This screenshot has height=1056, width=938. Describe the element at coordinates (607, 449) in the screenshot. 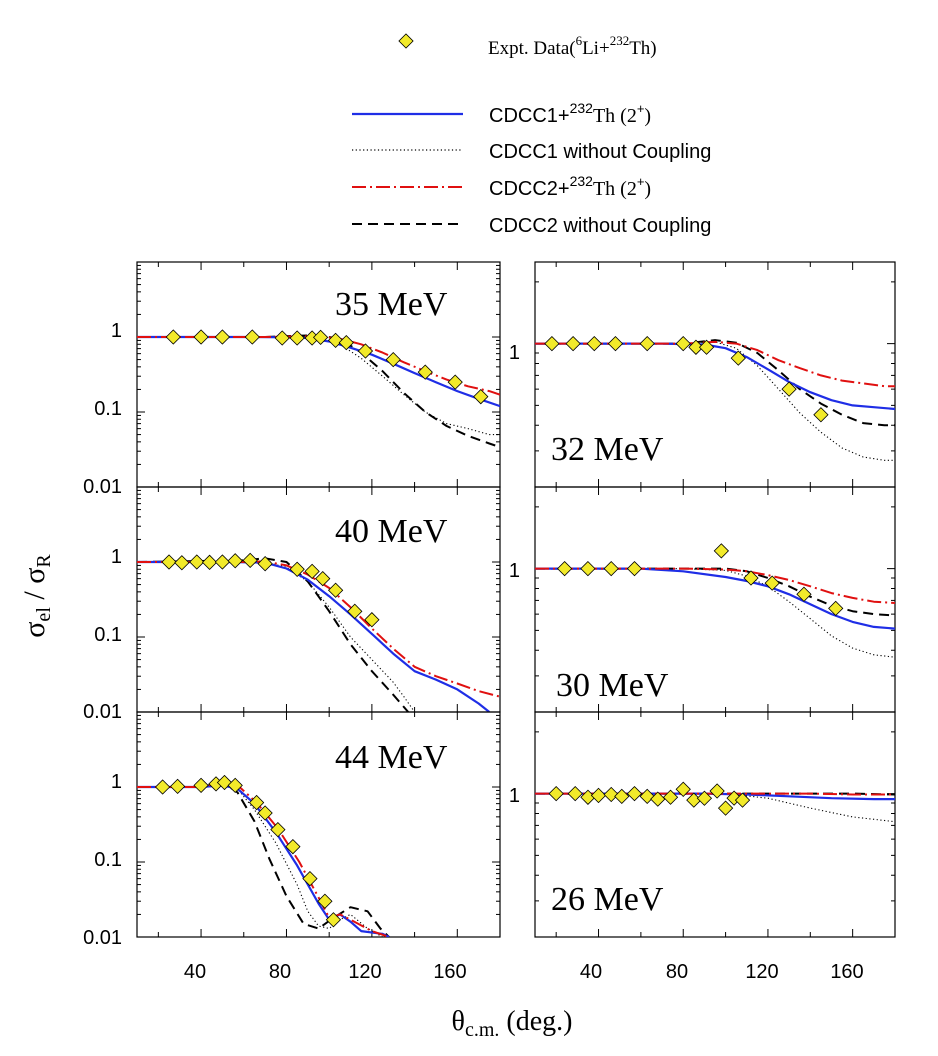

I see `panel-label-32: 32 MeV` at that location.